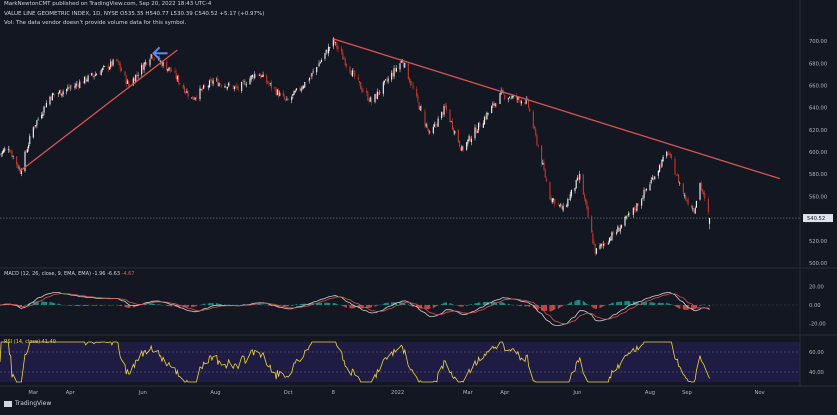 Image resolution: width=837 pixels, height=415 pixels. Describe the element at coordinates (818, 197) in the screenshot. I see `price-tick-label: 560.00` at that location.